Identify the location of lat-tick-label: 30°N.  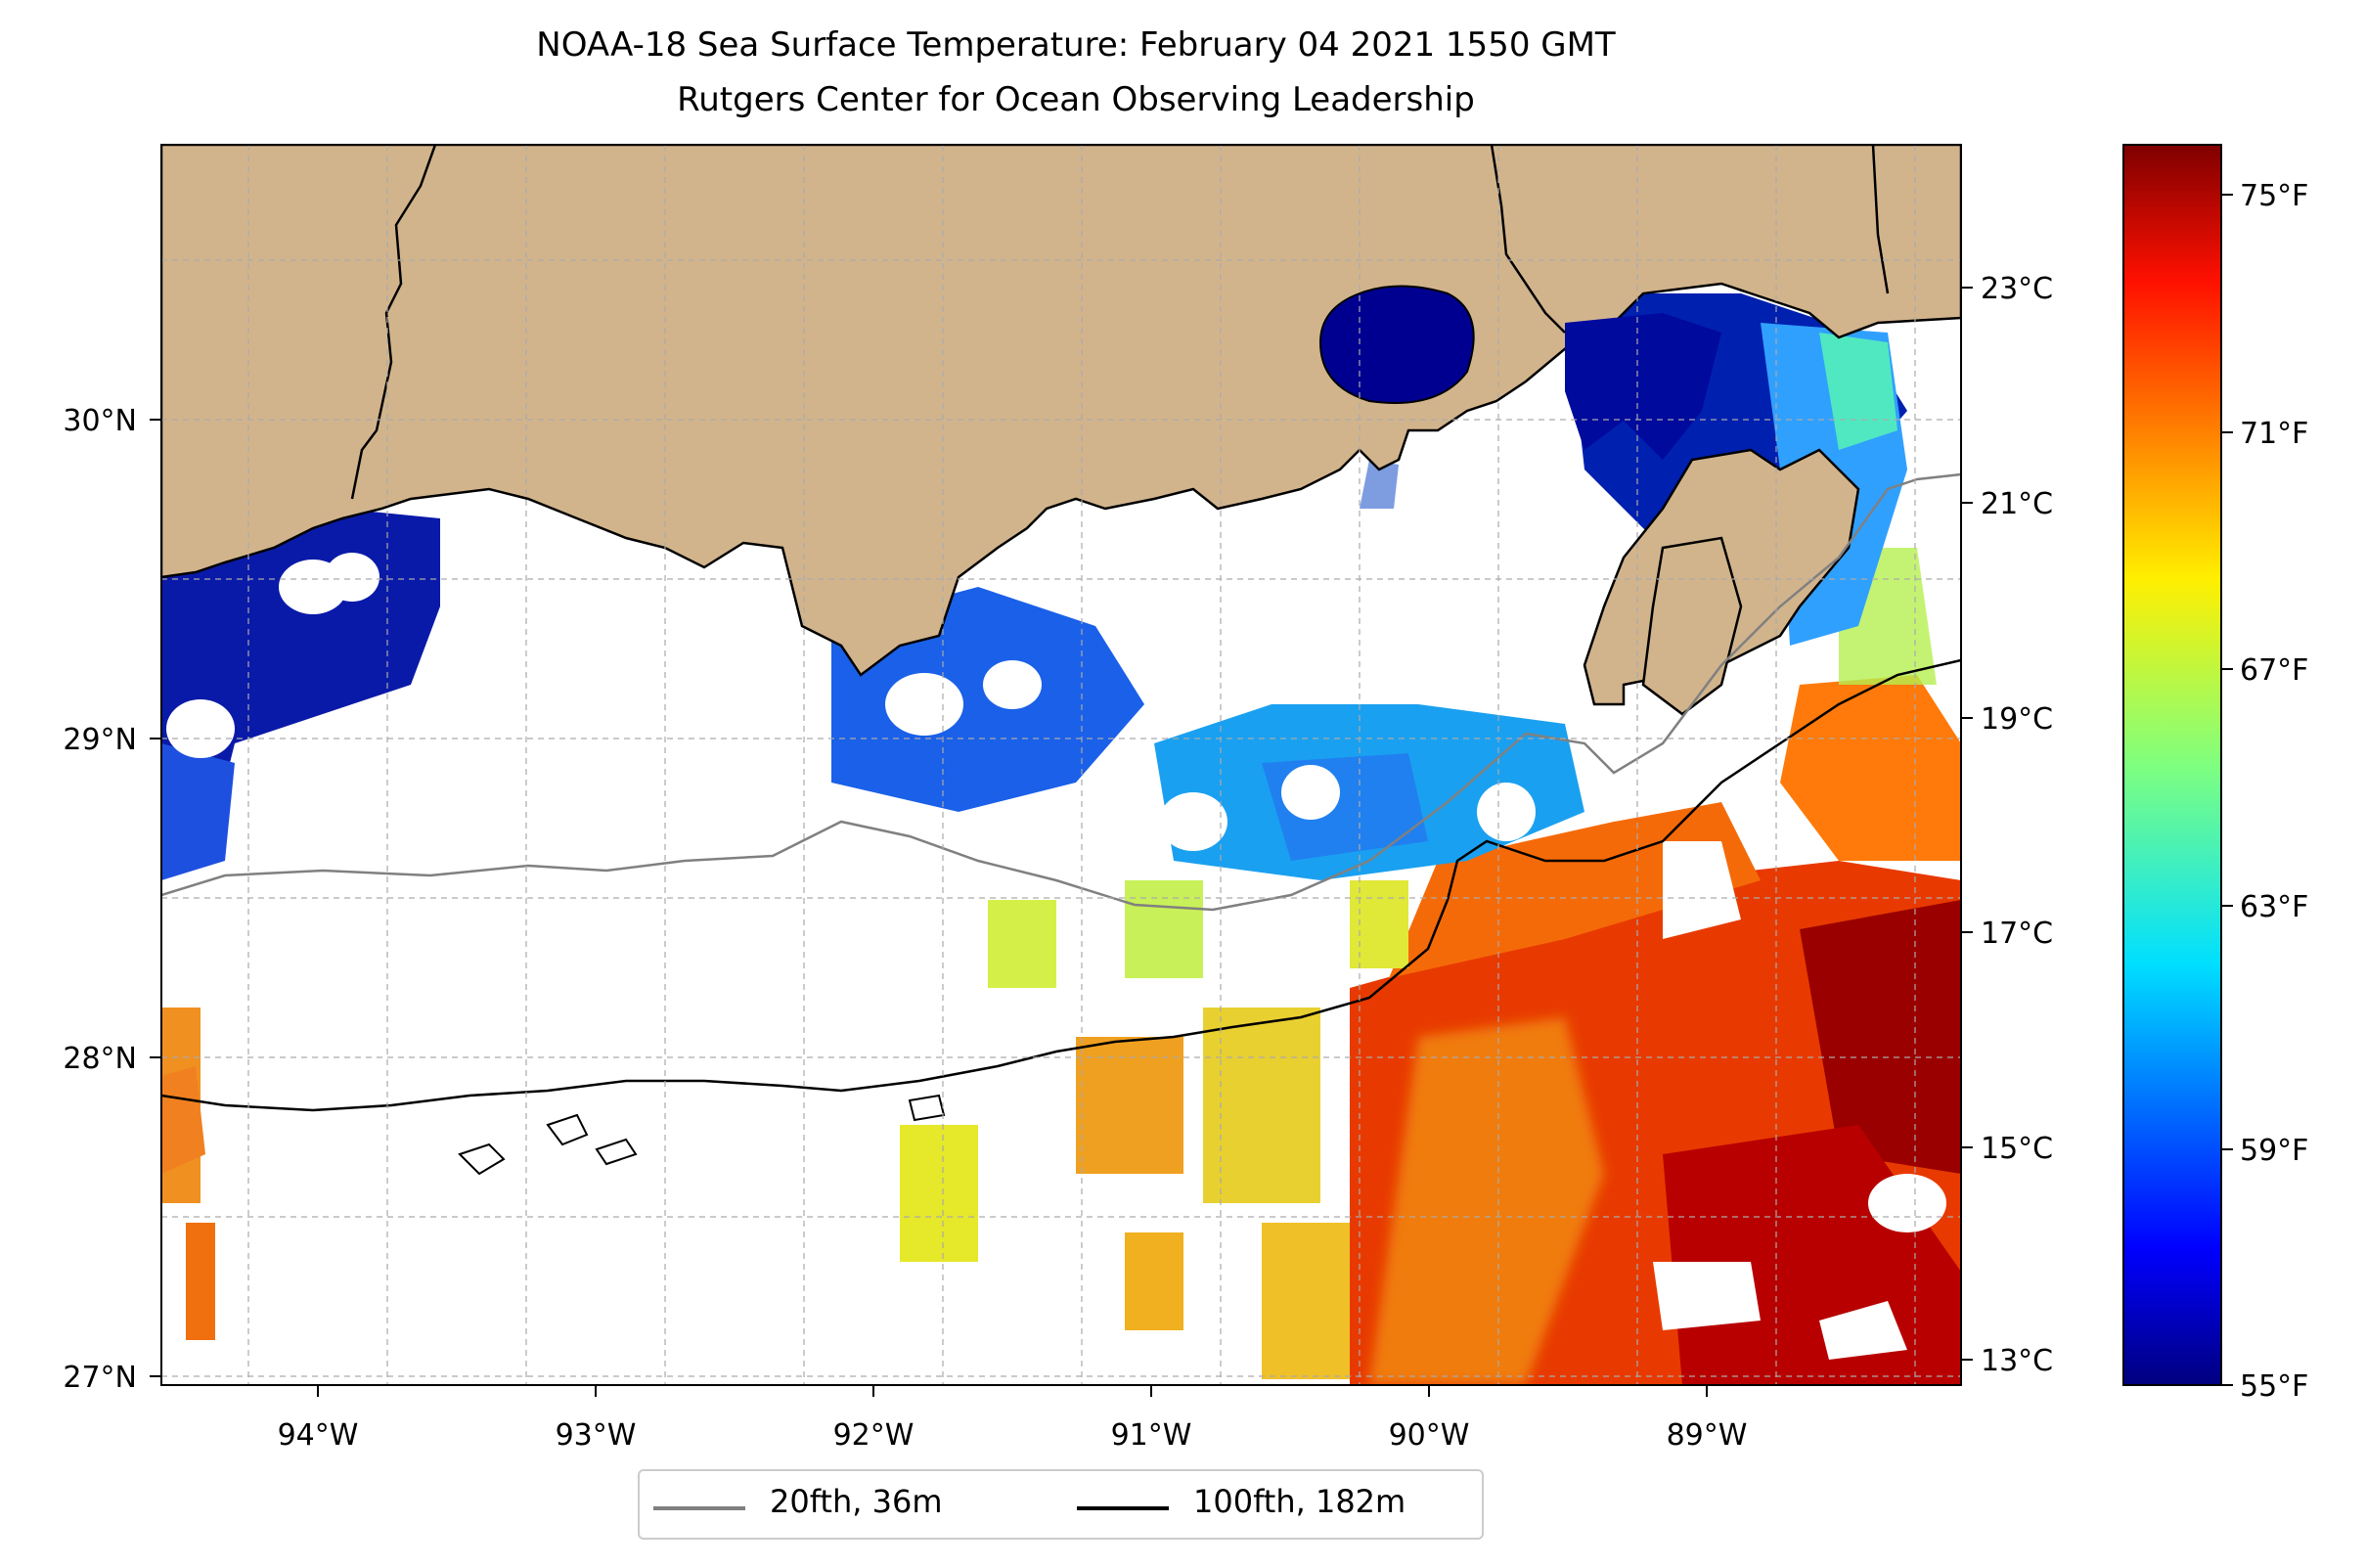
(100, 421).